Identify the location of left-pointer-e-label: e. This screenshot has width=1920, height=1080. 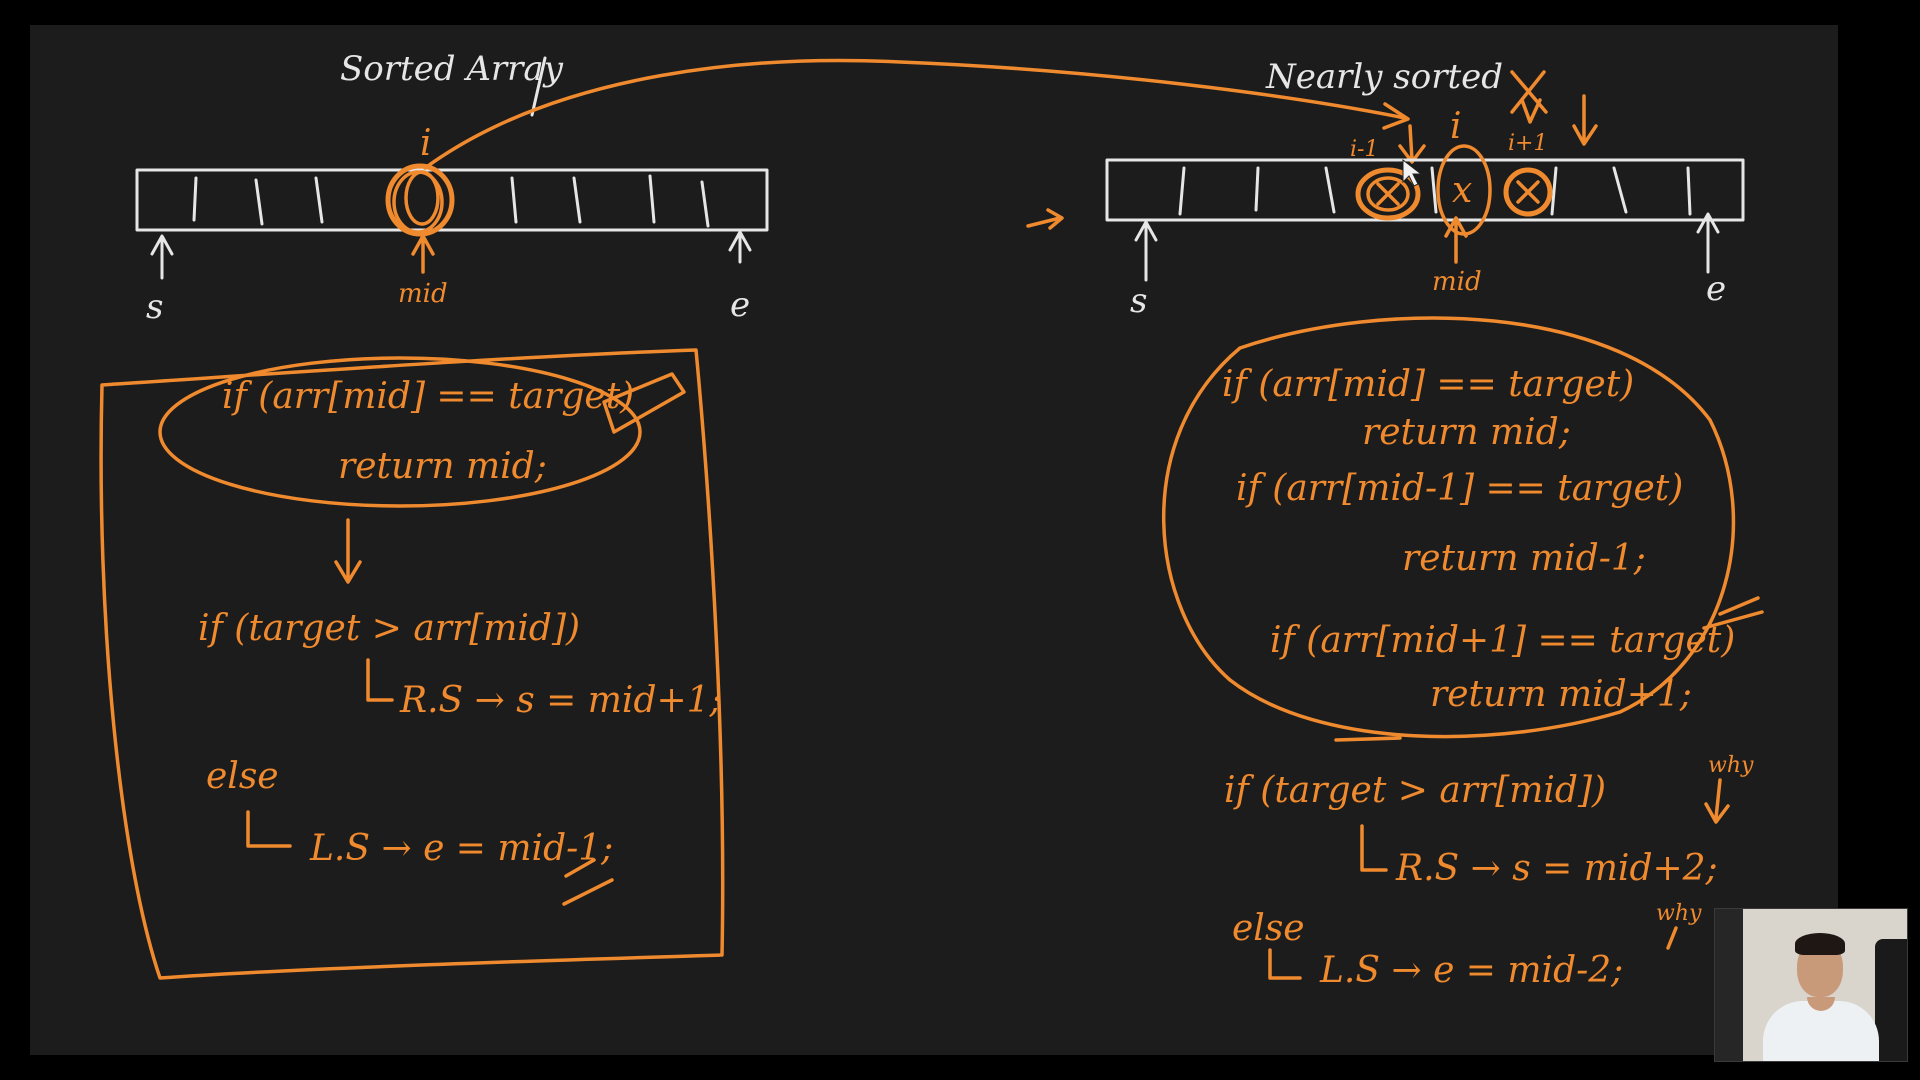
(740, 305).